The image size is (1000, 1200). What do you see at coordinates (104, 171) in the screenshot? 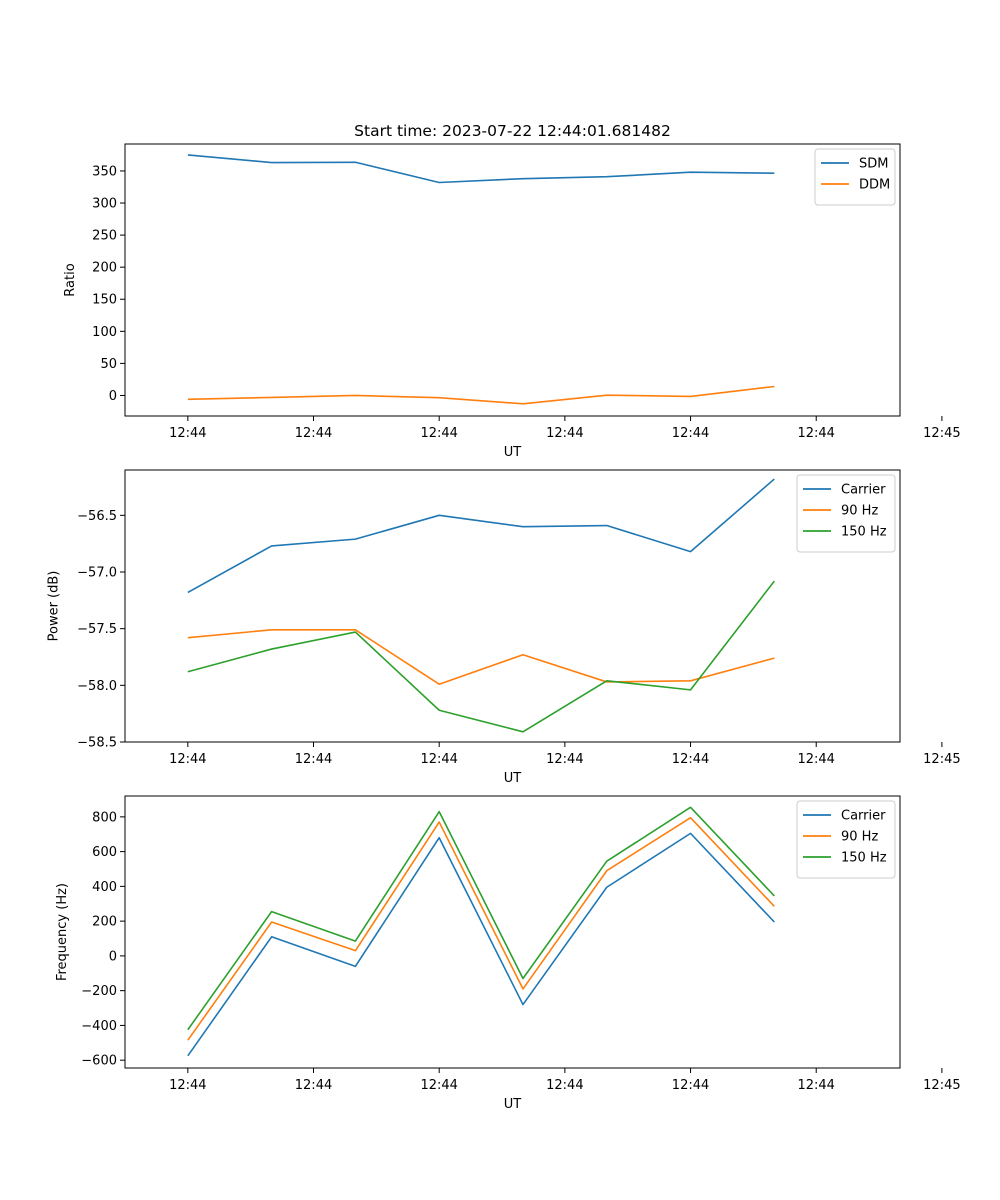
I see `y-tick-label: 350` at bounding box center [104, 171].